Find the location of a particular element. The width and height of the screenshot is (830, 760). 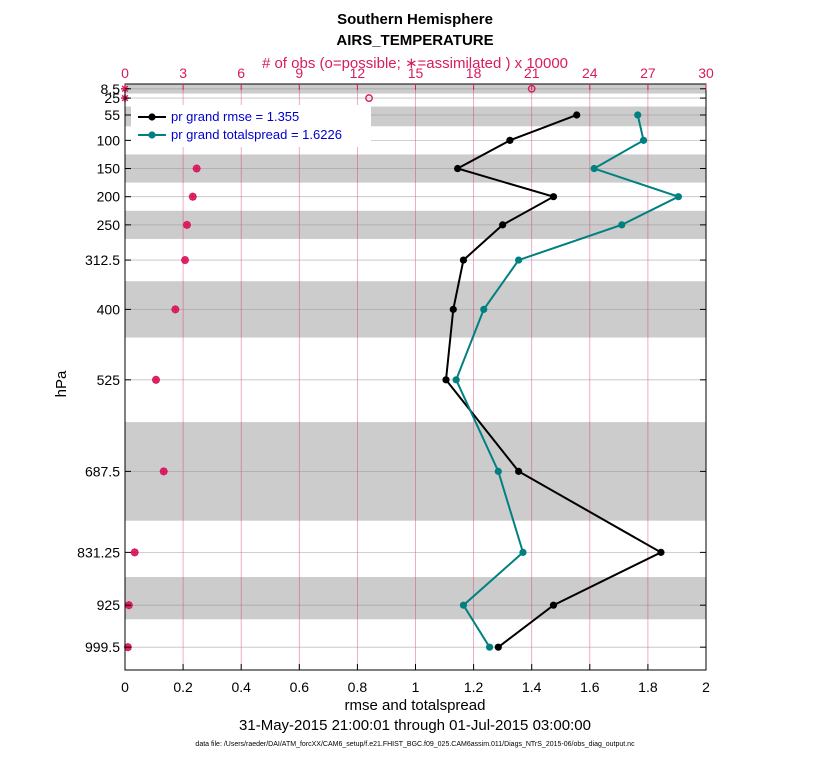

y-tick-label: 999.5 is located at coordinates (102, 647).